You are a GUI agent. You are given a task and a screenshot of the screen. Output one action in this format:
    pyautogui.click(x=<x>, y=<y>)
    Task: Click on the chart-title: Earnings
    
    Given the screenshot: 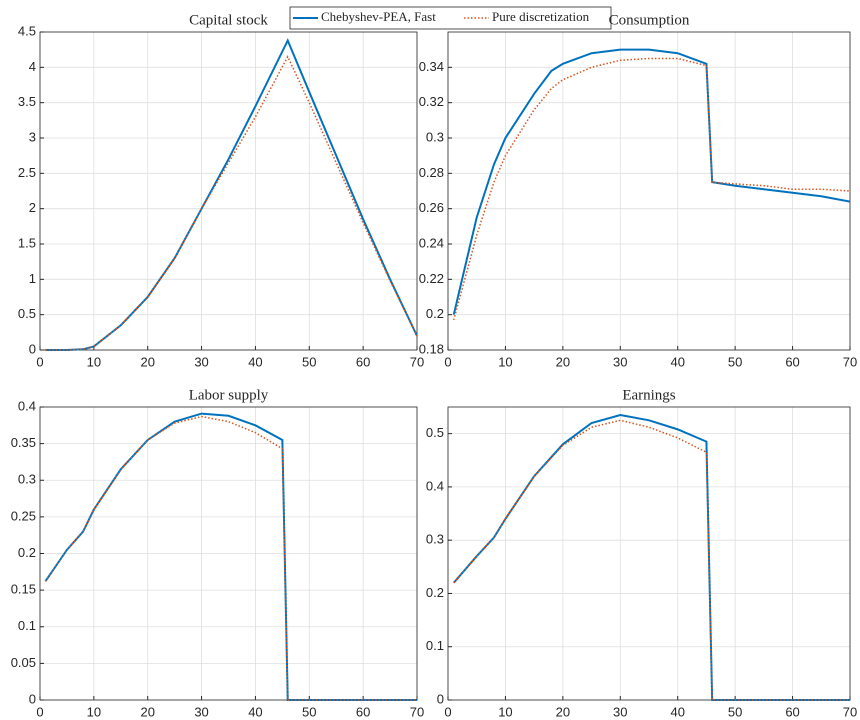 What is the action you would take?
    pyautogui.click(x=648, y=395)
    